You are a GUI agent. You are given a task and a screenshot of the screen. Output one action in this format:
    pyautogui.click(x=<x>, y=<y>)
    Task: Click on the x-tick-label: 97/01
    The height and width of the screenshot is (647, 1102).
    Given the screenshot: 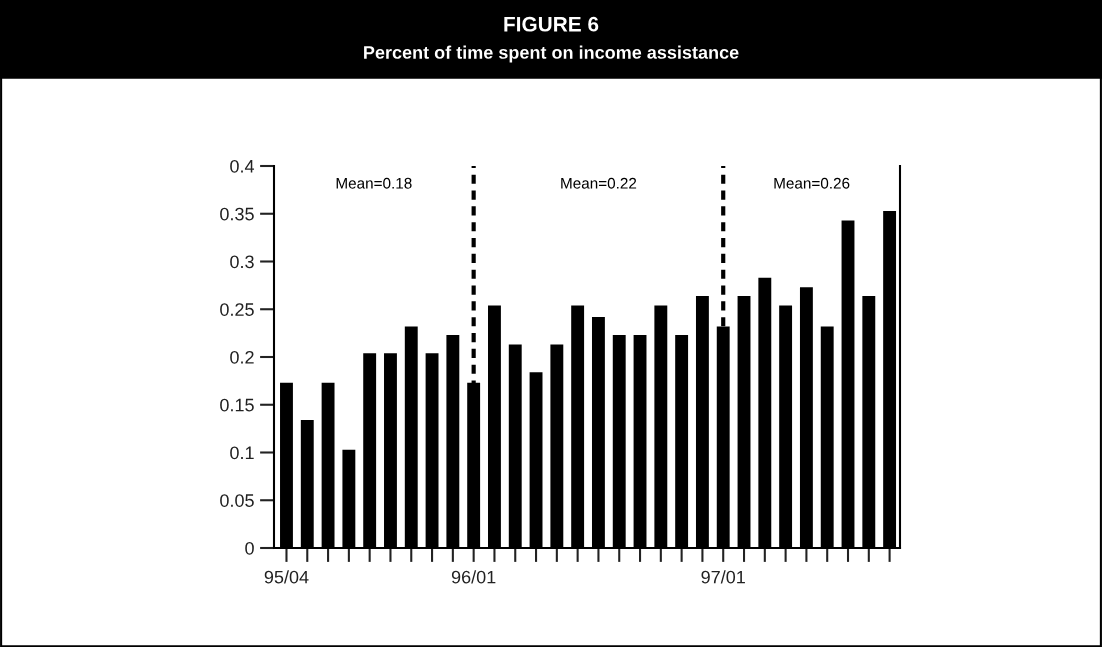 What is the action you would take?
    pyautogui.click(x=723, y=577)
    